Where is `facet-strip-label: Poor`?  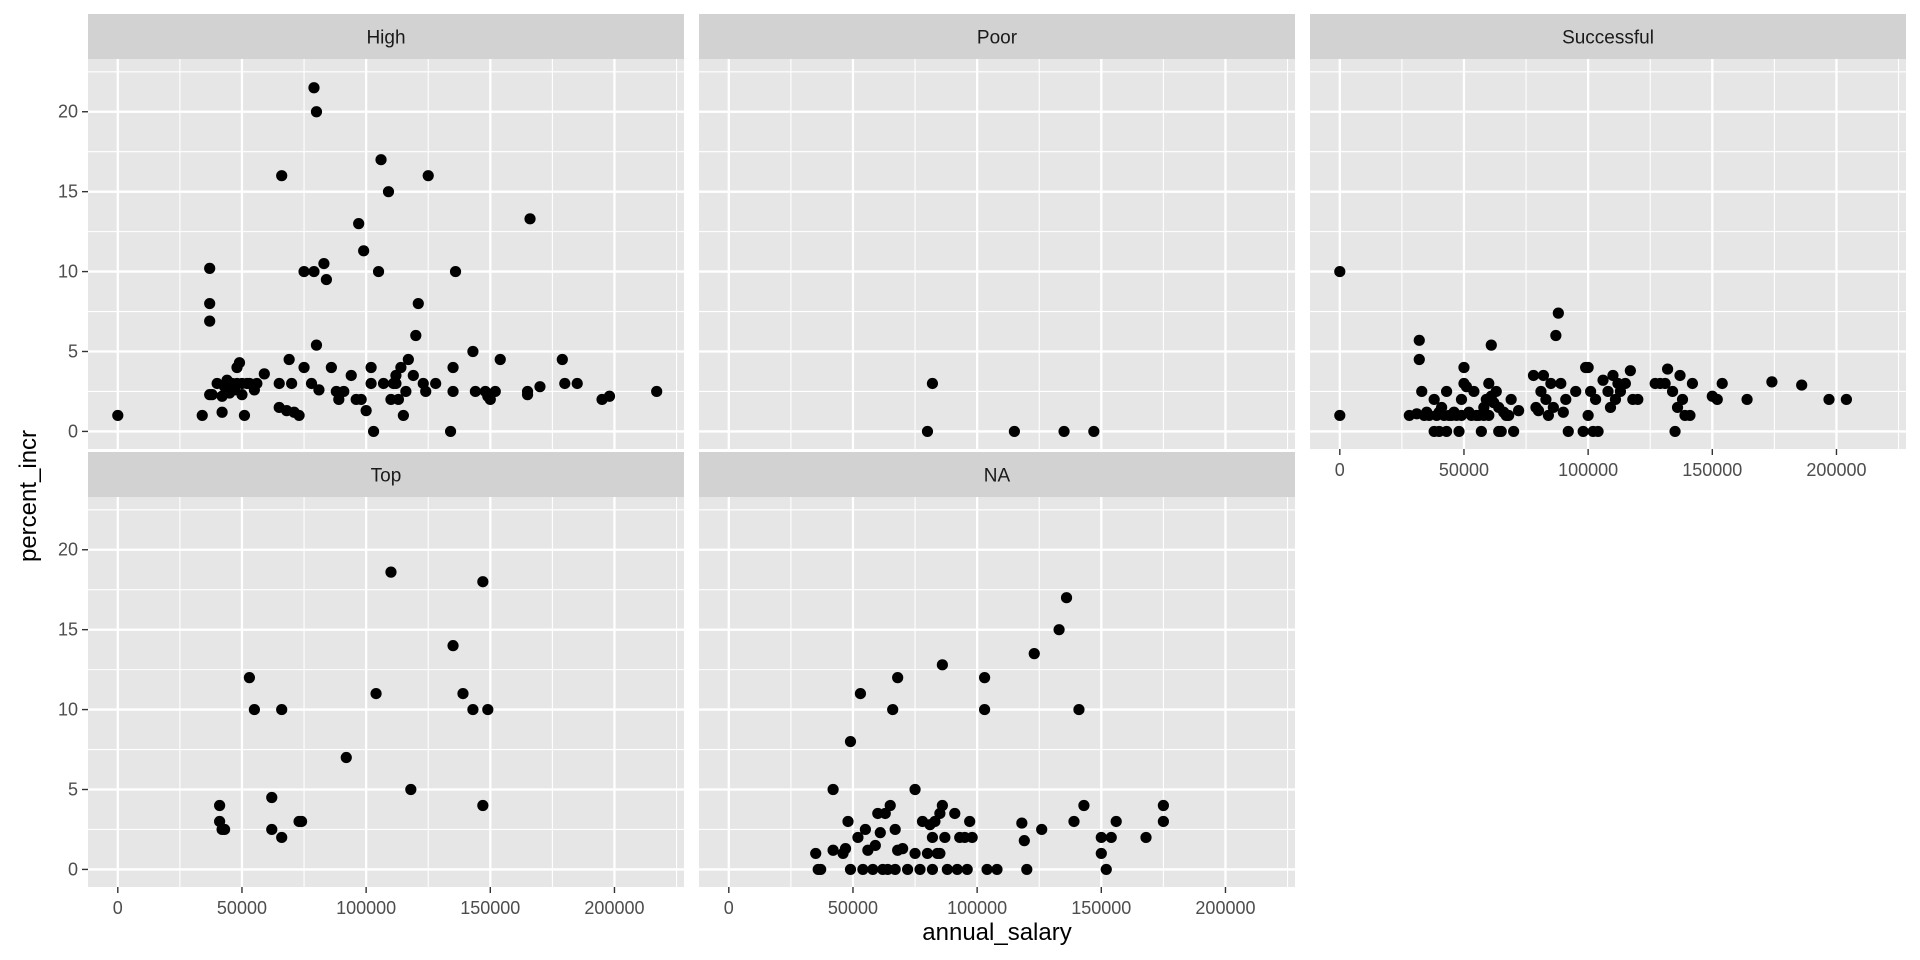 facet-strip-label: Poor is located at coordinates (997, 38).